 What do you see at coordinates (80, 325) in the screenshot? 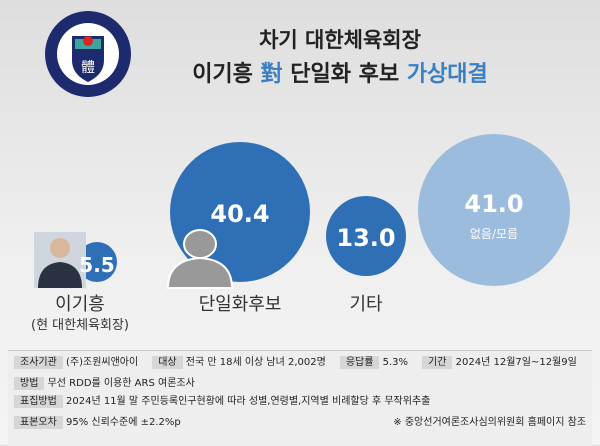
I see `sublabel-0: (현 대한체육회장)` at bounding box center [80, 325].